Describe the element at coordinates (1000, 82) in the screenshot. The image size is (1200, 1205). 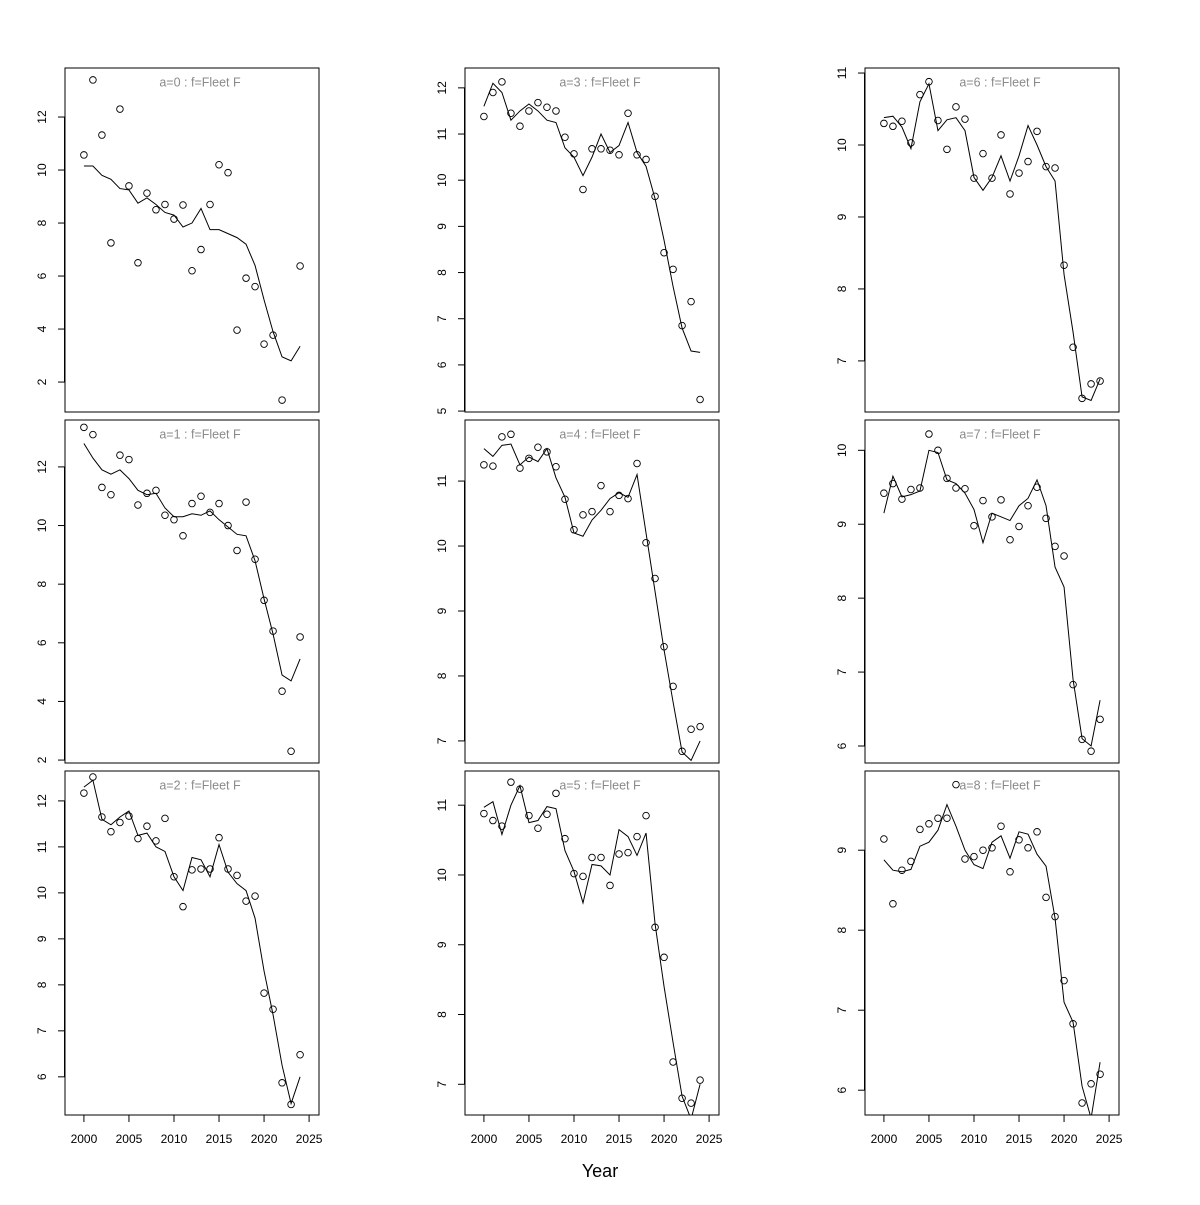
I see `panel-title: a=6 : f=Fleet F` at that location.